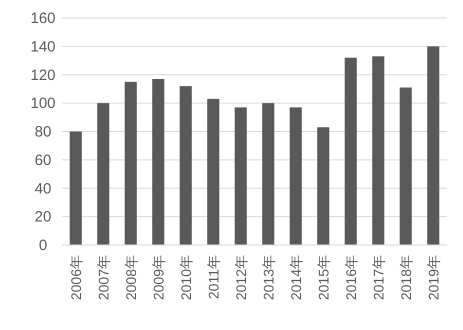 This screenshot has width=463, height=330. I want to click on y-tick-label: 100, so click(43, 103).